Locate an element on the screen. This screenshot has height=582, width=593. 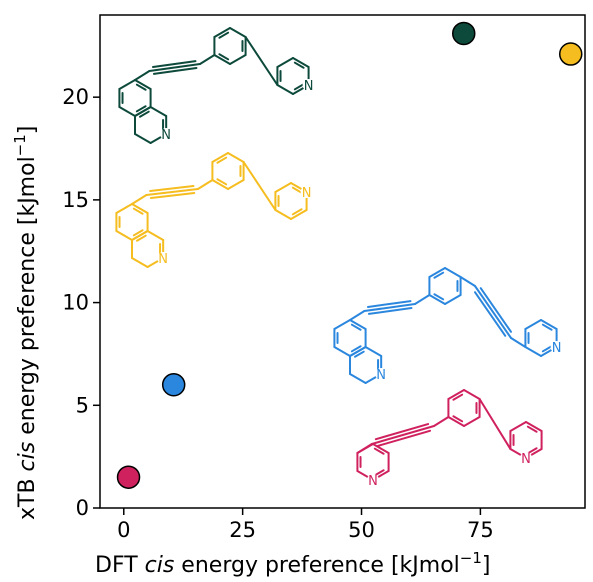
y-tick-label: 0 is located at coordinates (82, 508).